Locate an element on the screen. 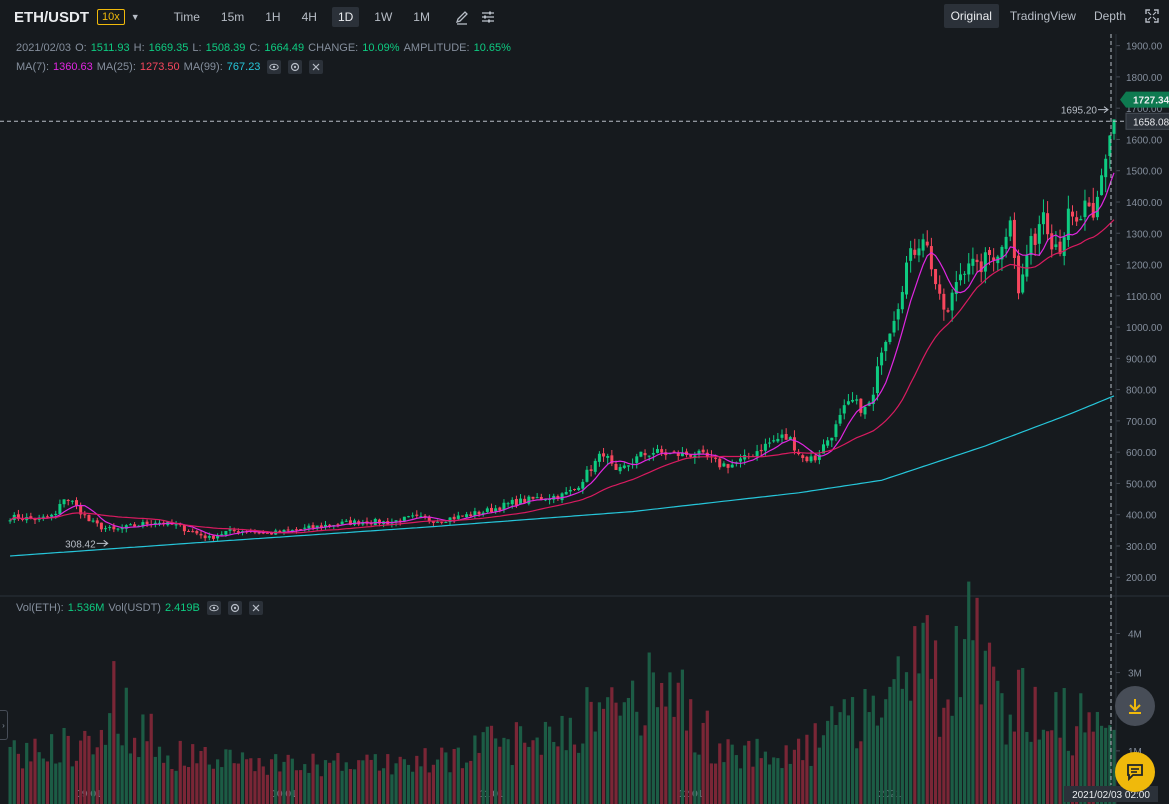 This screenshot has width=1169, height=804. timeframe-4h: 4H is located at coordinates (309, 17).